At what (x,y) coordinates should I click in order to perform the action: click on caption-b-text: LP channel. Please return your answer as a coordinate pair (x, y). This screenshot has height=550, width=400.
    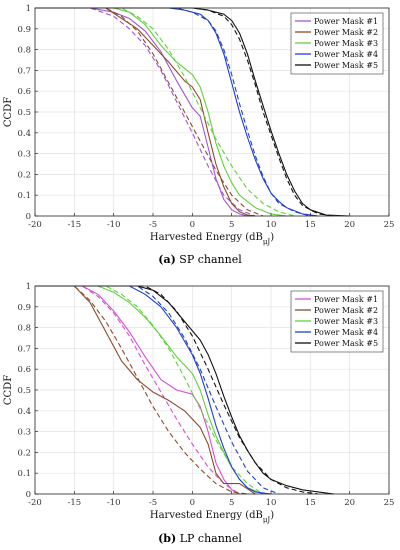
    Looking at the image, I should click on (210, 538).